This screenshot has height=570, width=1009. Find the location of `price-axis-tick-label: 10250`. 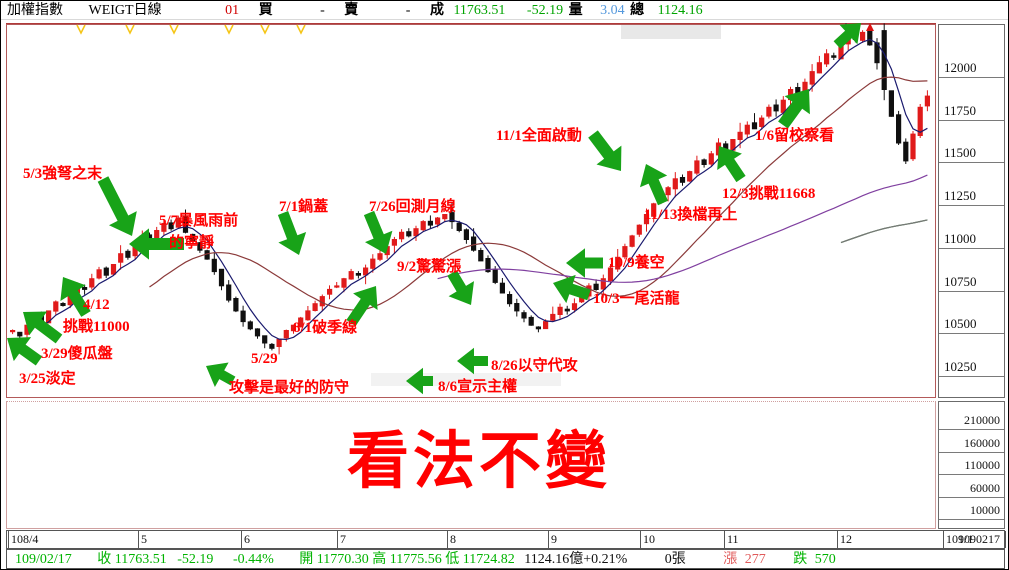

price-axis-tick-label: 10250 is located at coordinates (960, 366).